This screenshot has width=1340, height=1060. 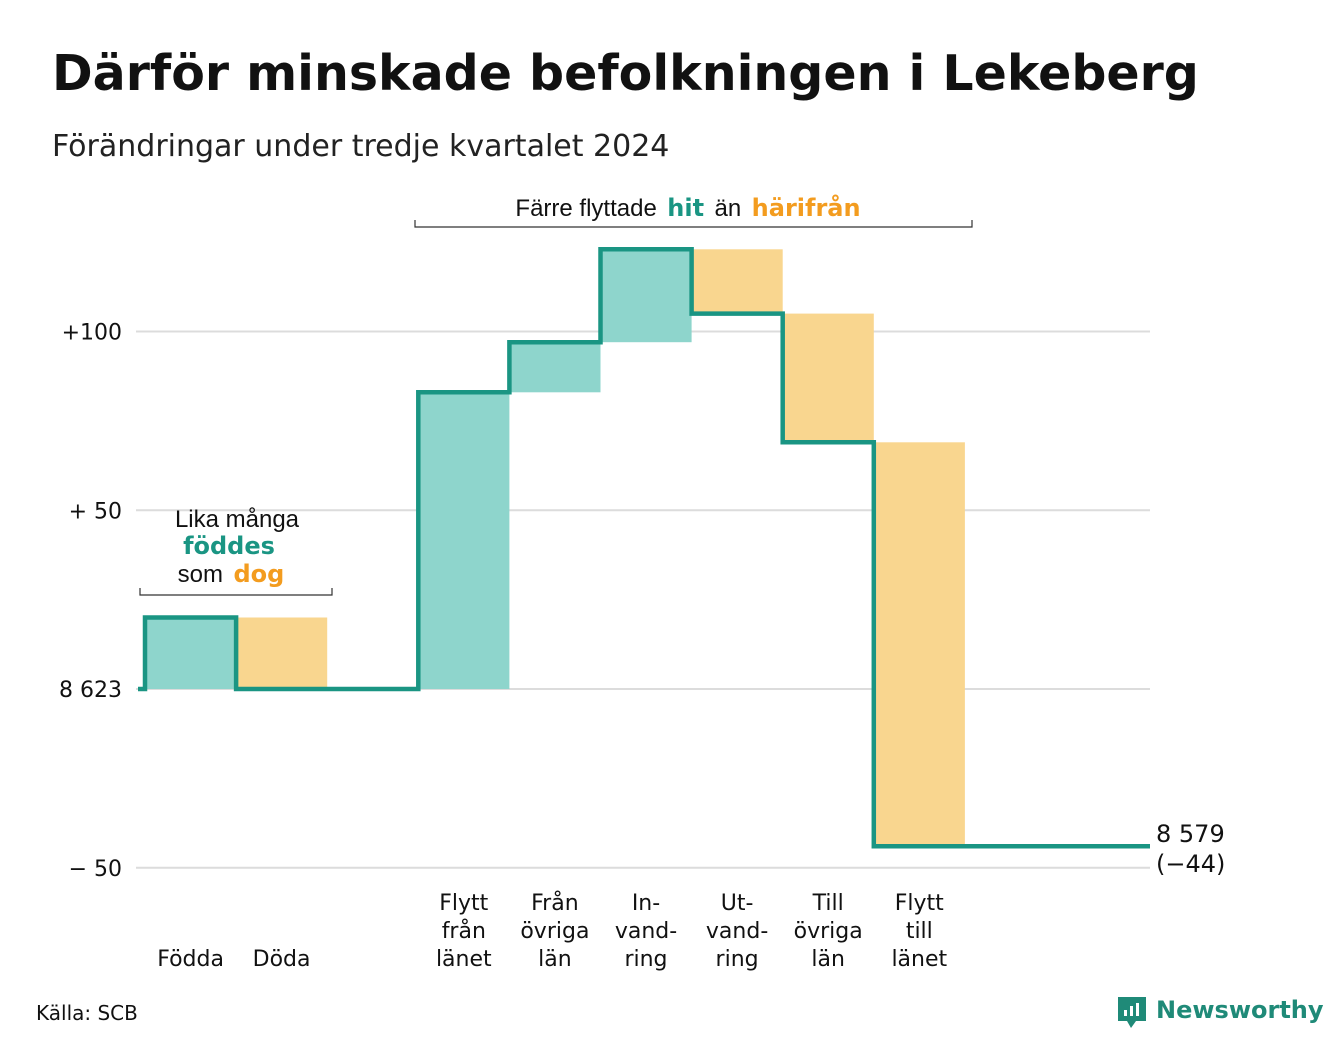 What do you see at coordinates (919, 931) in the screenshot?
I see `category-label: Flytt till länet` at bounding box center [919, 931].